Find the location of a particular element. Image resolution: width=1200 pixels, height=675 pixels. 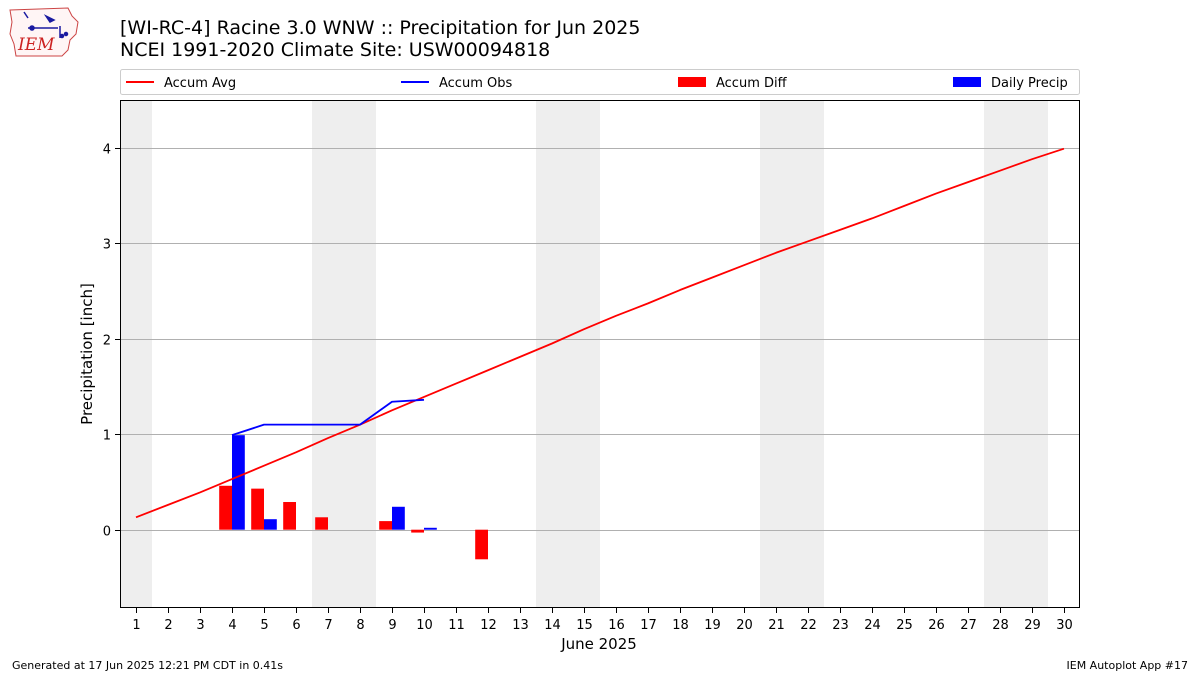

legend-label-accum-obs: Accum Obs is located at coordinates (475, 83).